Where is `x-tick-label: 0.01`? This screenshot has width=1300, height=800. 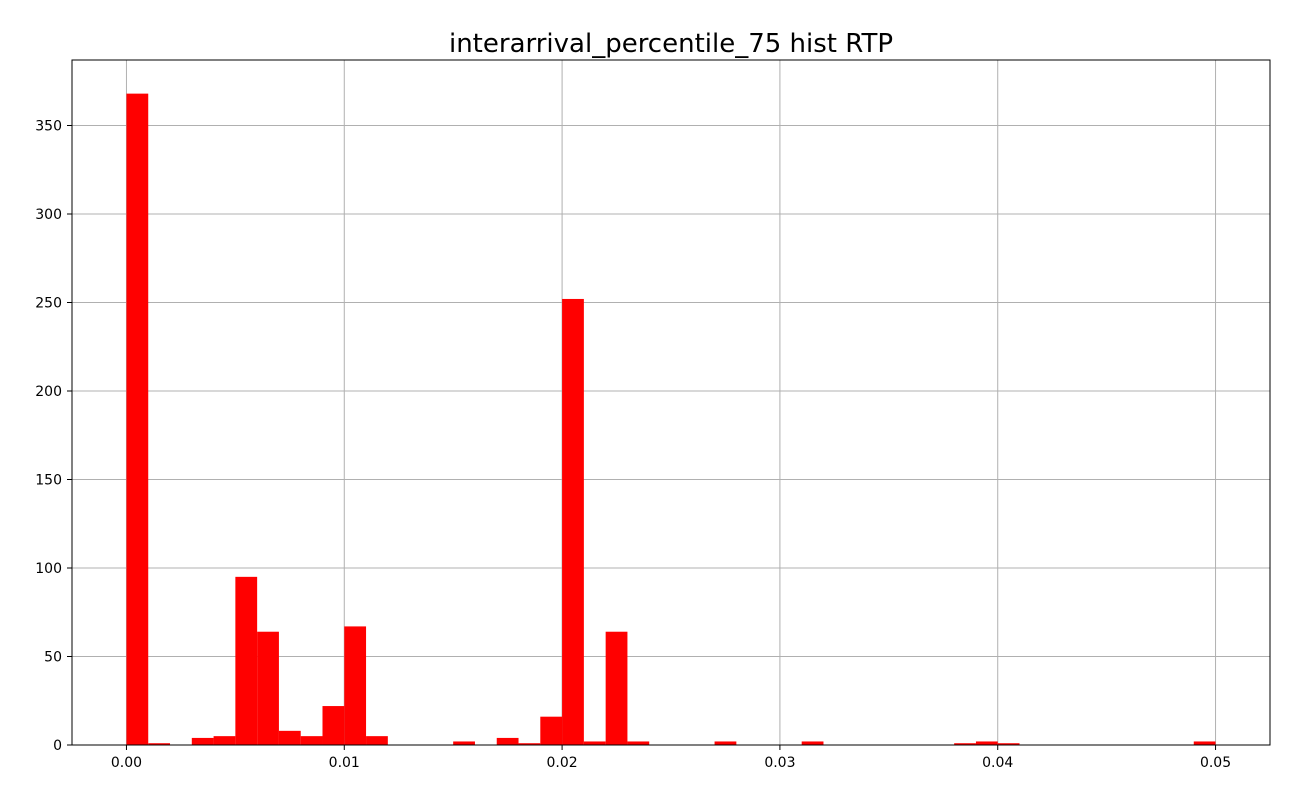 x-tick-label: 0.01 is located at coordinates (344, 763).